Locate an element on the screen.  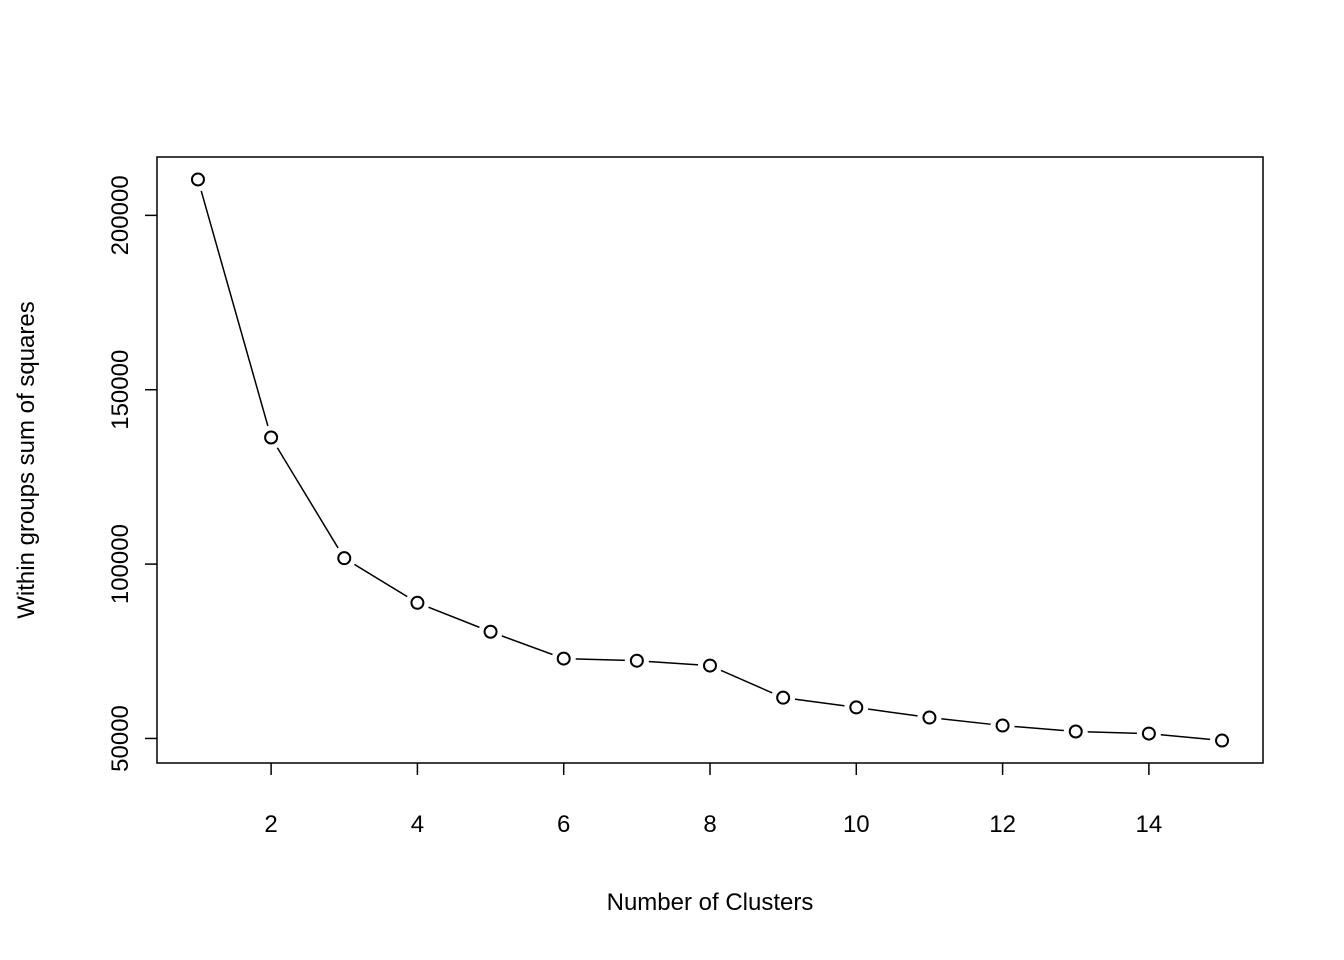
x-tick-label: 6 is located at coordinates (563, 824).